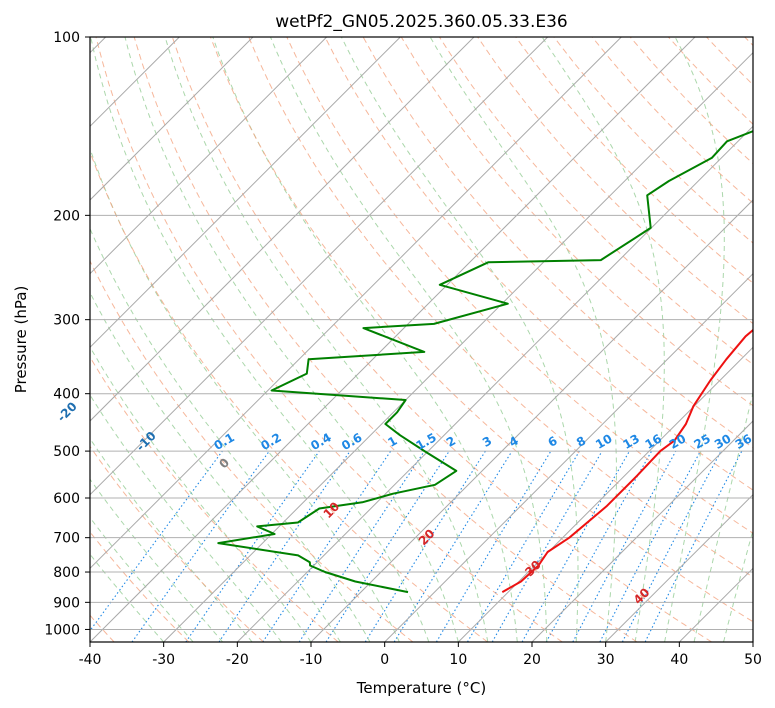 The height and width of the screenshot is (708, 775). What do you see at coordinates (66, 395) in the screenshot?
I see `y-tick-label: 400` at bounding box center [66, 395].